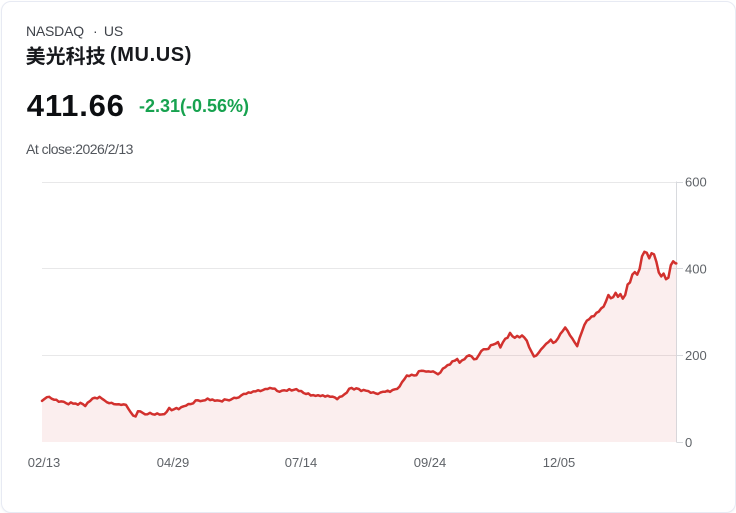 The width and height of the screenshot is (736, 513). What do you see at coordinates (430, 462) in the screenshot?
I see `svg-text: 09/24` at bounding box center [430, 462].